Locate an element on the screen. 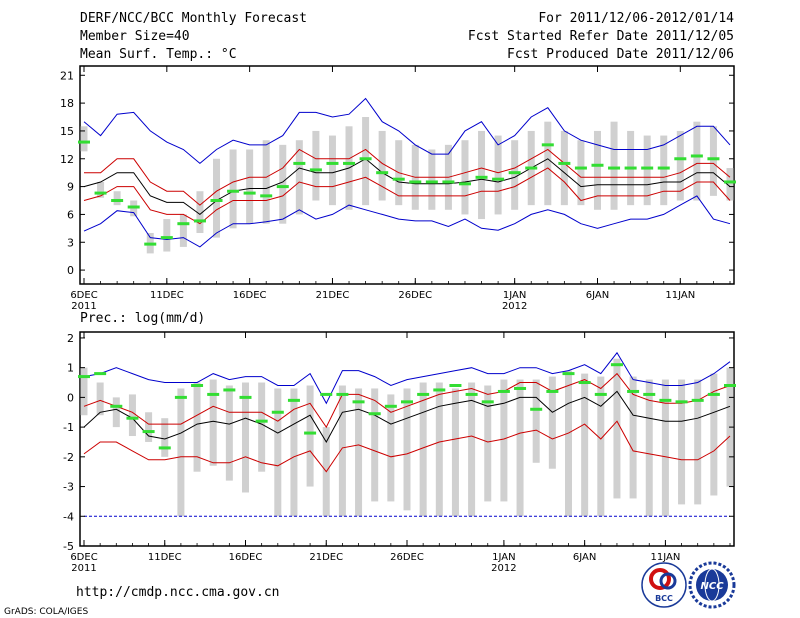 Image resolution: width=800 pixels, height=618 pixels. x-tick-year: 2012 is located at coordinates (503, 568).